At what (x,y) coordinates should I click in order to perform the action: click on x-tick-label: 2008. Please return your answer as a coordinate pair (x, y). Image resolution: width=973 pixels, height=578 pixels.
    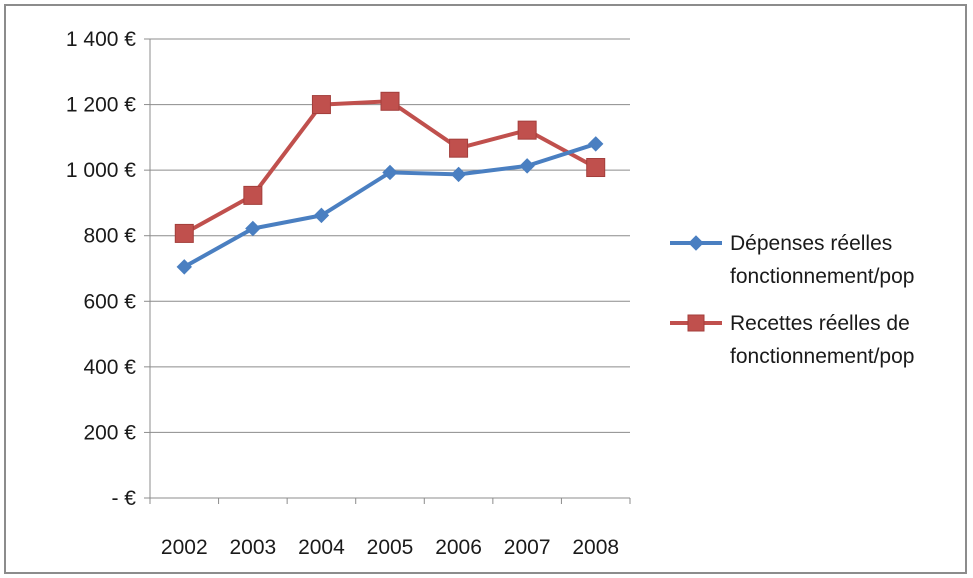
    Looking at the image, I should click on (595, 547).